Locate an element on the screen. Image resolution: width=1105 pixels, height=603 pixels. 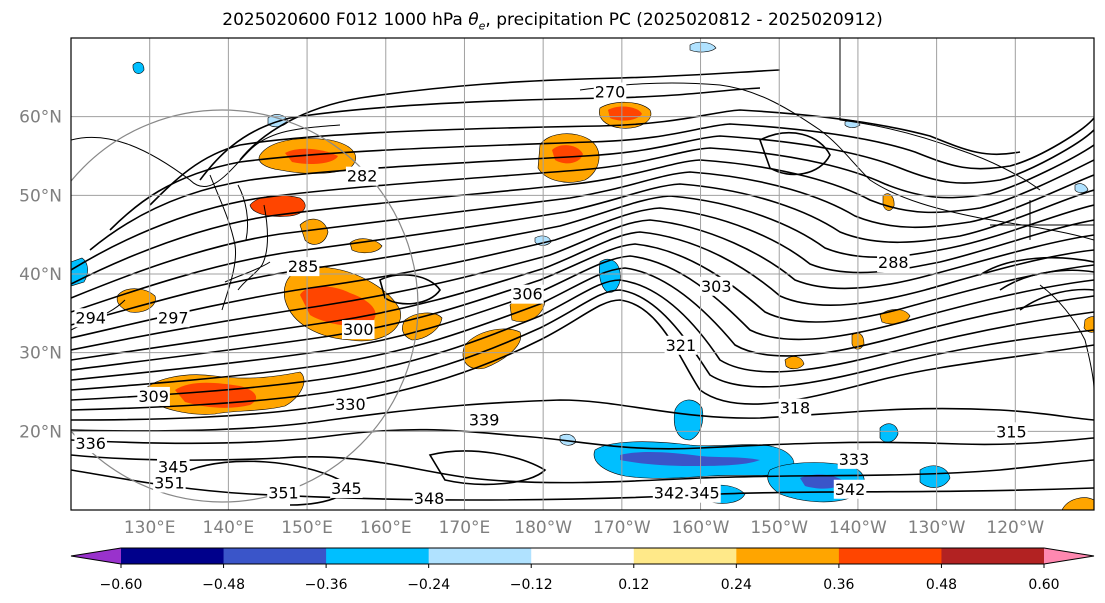
contour-label: 288 is located at coordinates (893, 262).